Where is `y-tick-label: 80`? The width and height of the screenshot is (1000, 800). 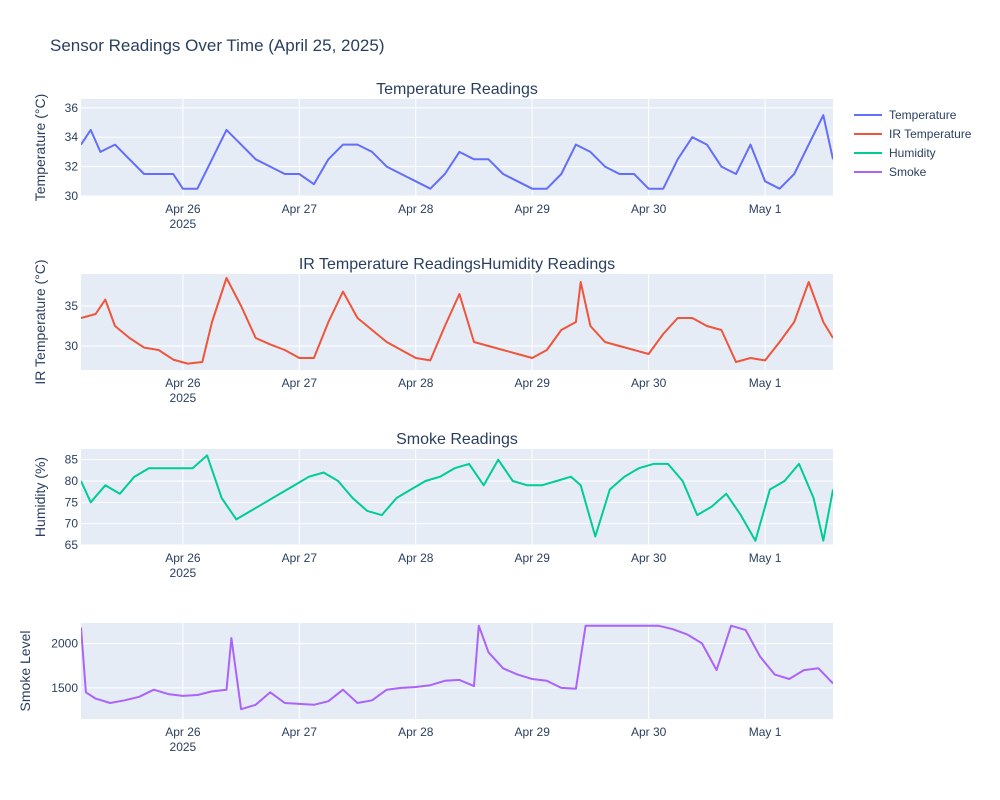 y-tick-label: 80 is located at coordinates (72, 481).